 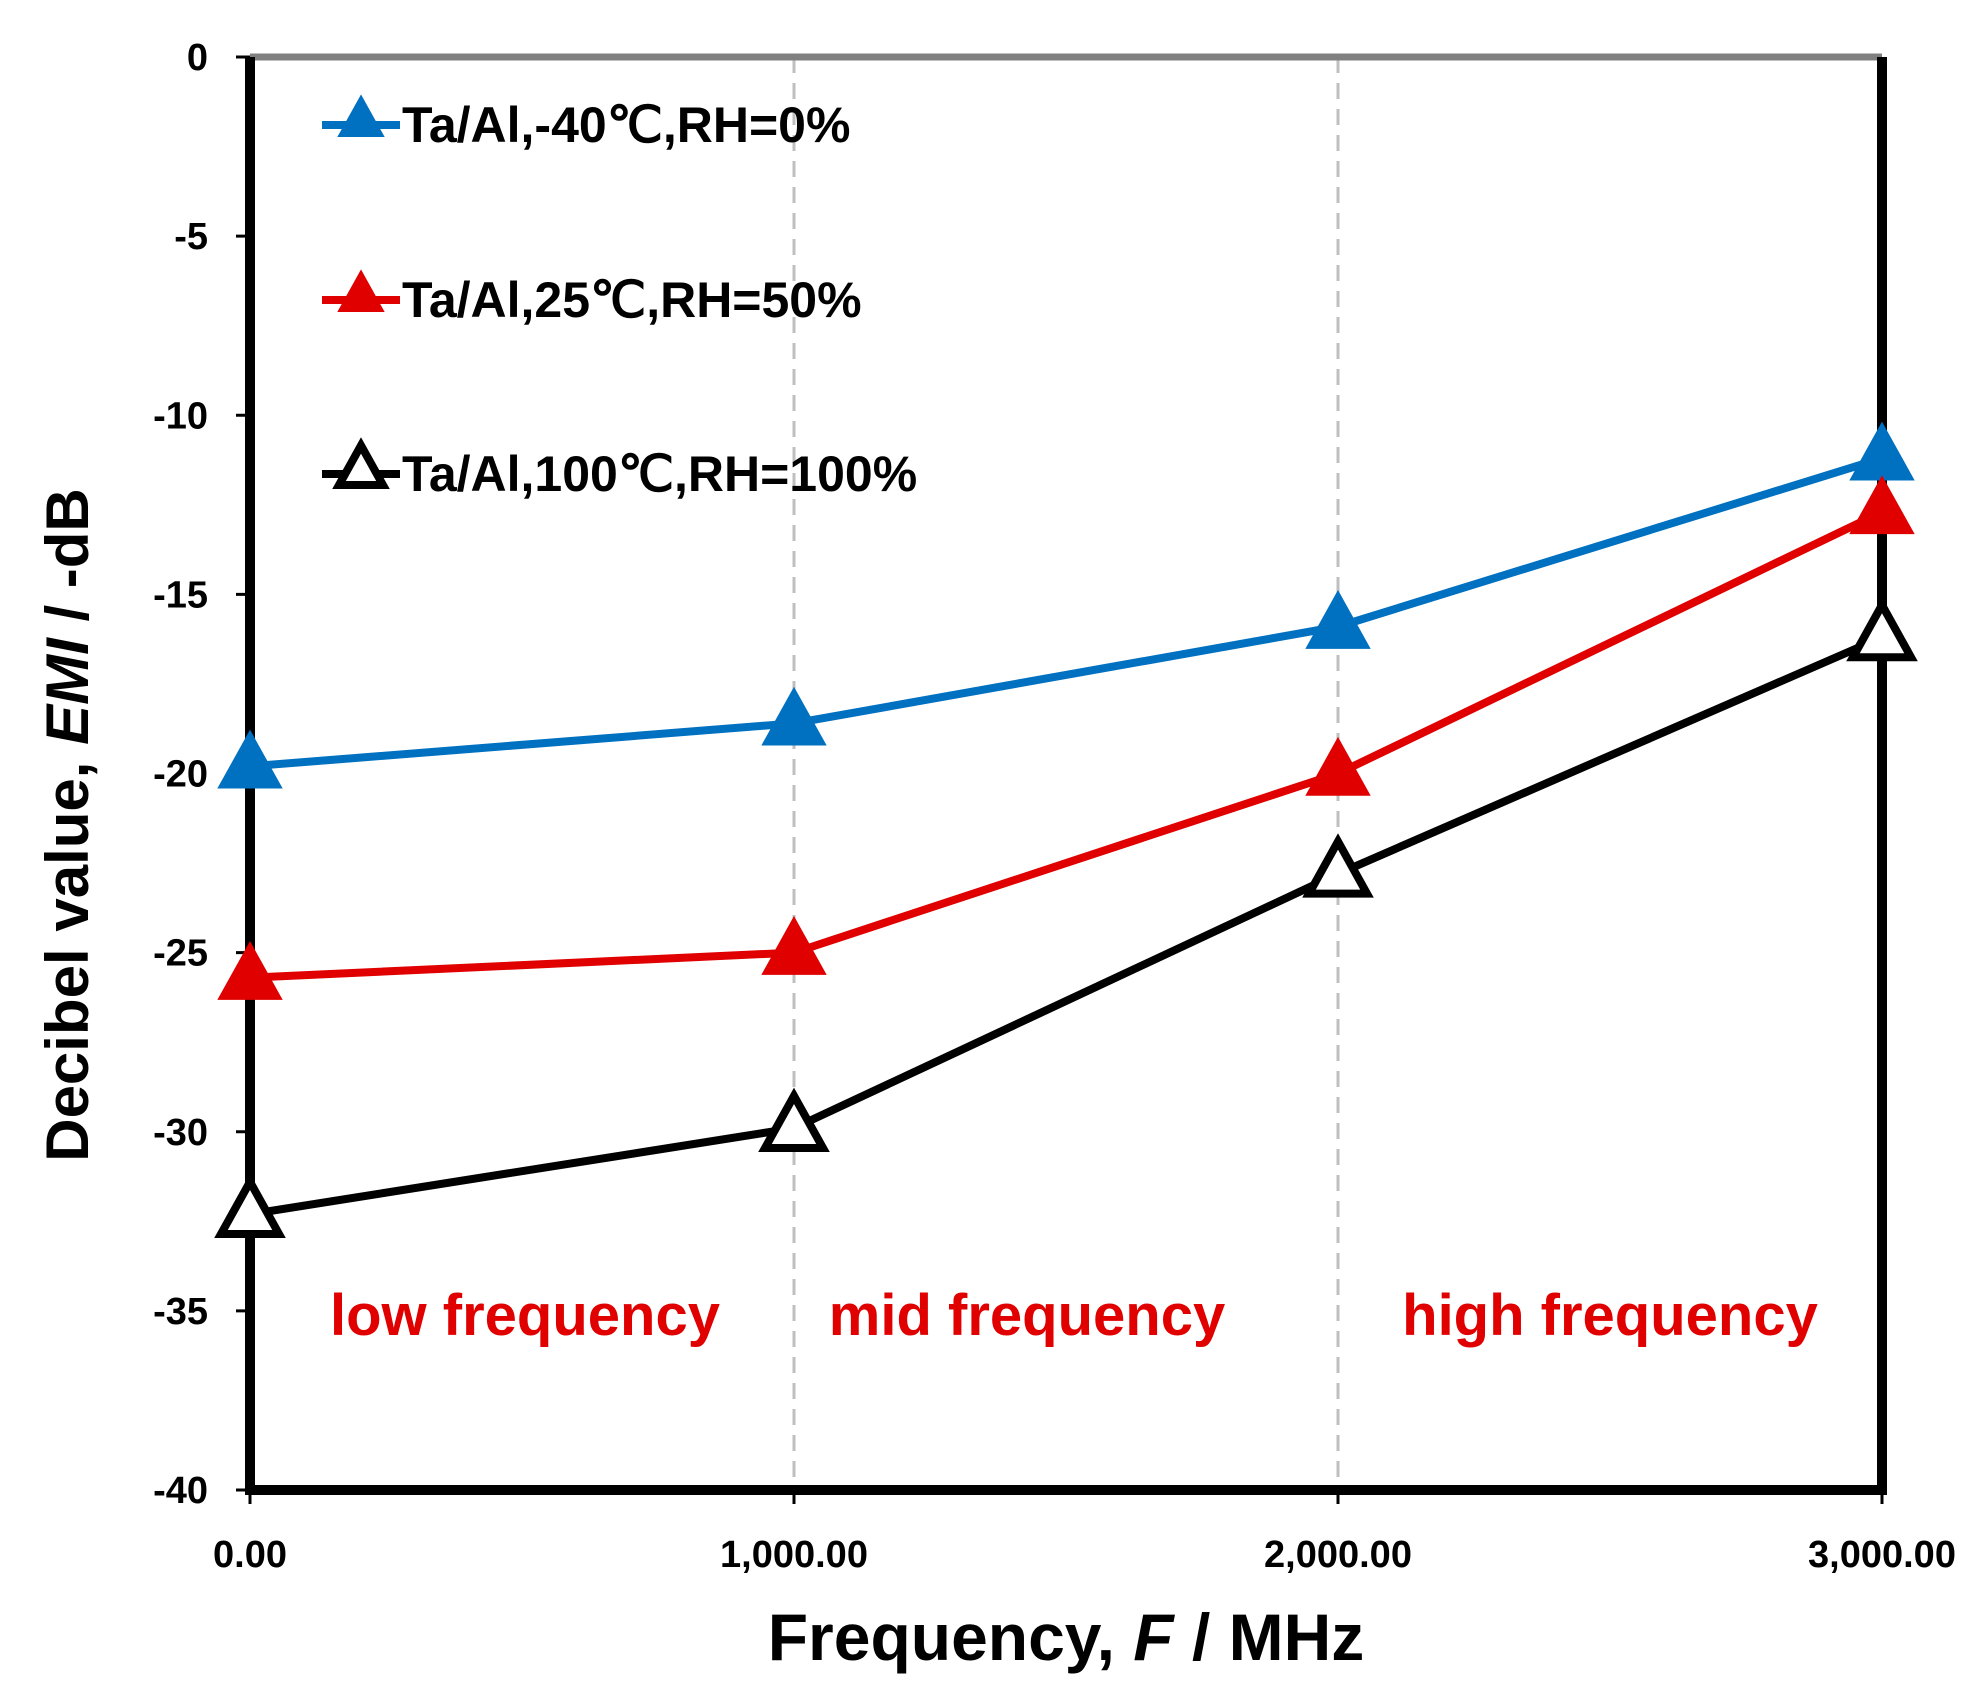 I want to click on y-tick-label: -25, so click(x=180, y=954).